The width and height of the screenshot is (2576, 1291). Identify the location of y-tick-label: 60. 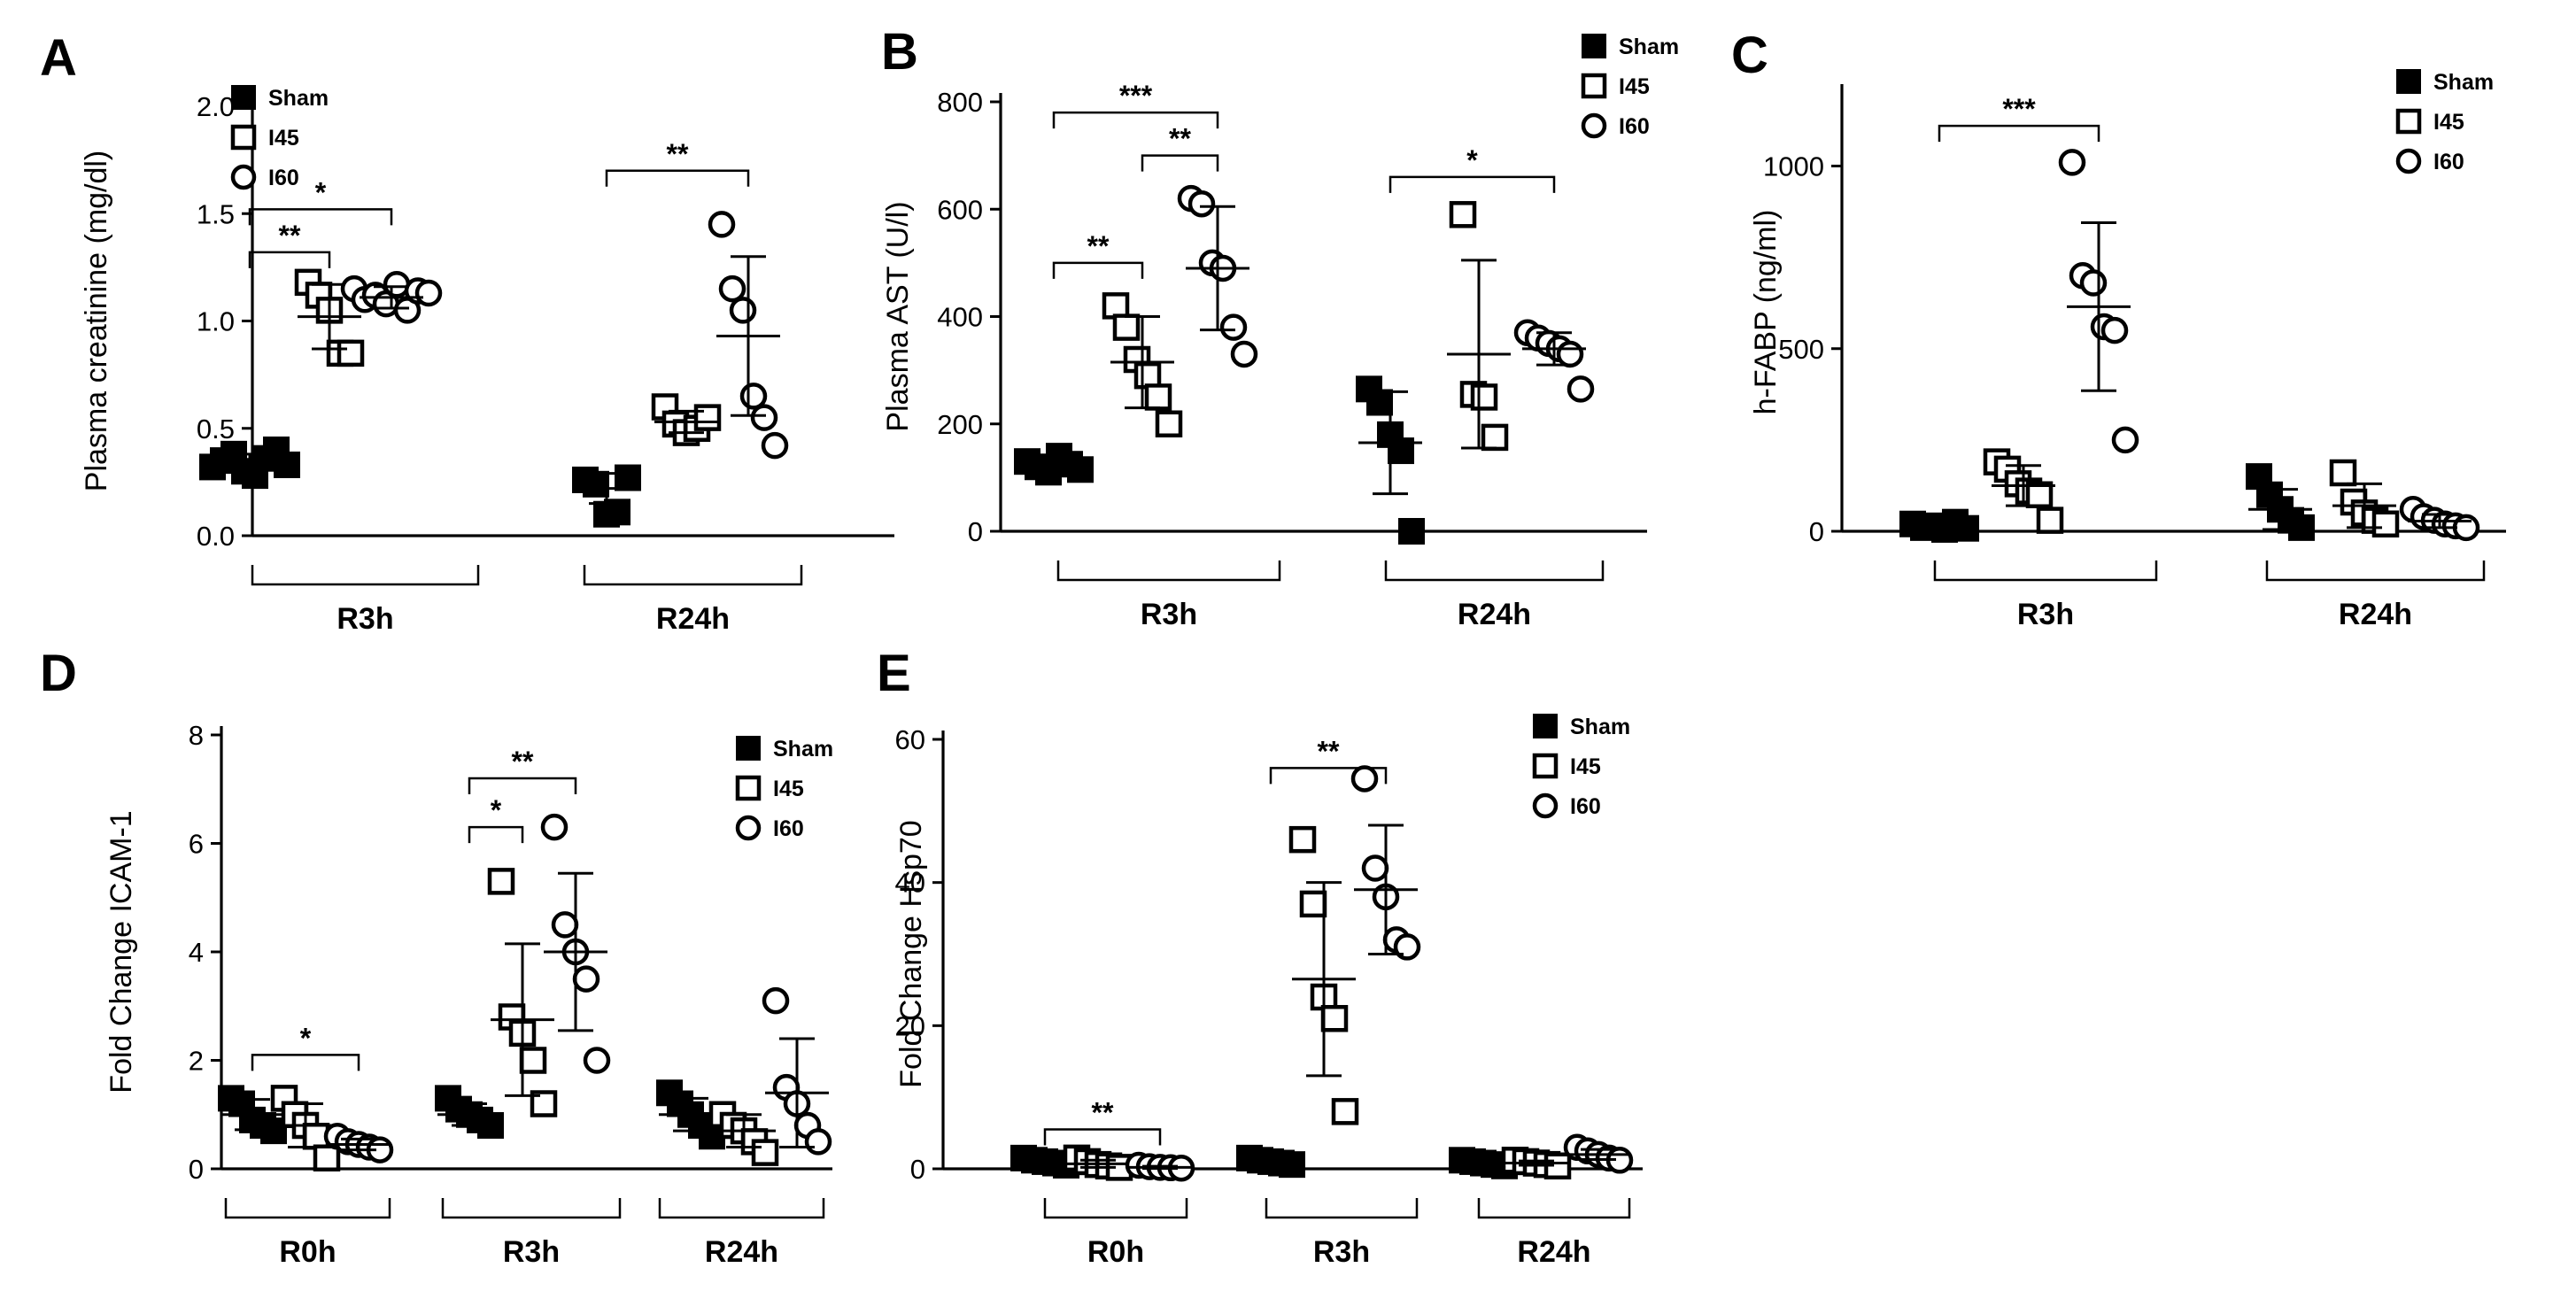
(910, 739).